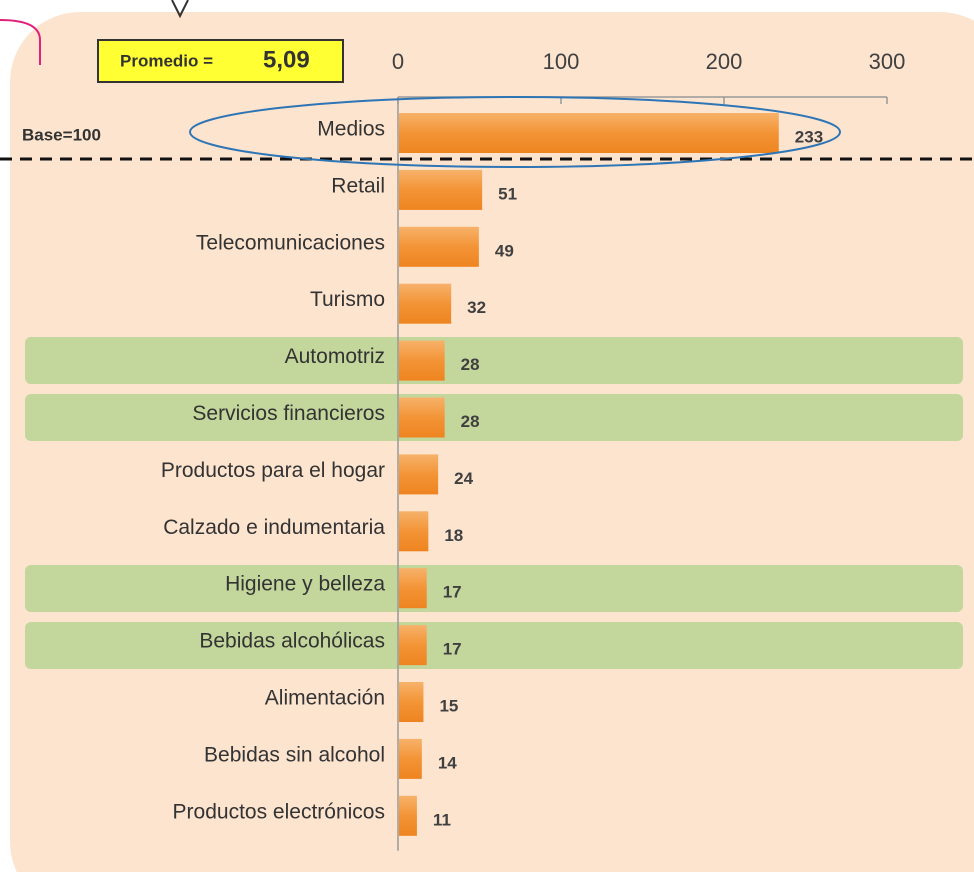  What do you see at coordinates (476, 307) in the screenshot?
I see `data-label: 32` at bounding box center [476, 307].